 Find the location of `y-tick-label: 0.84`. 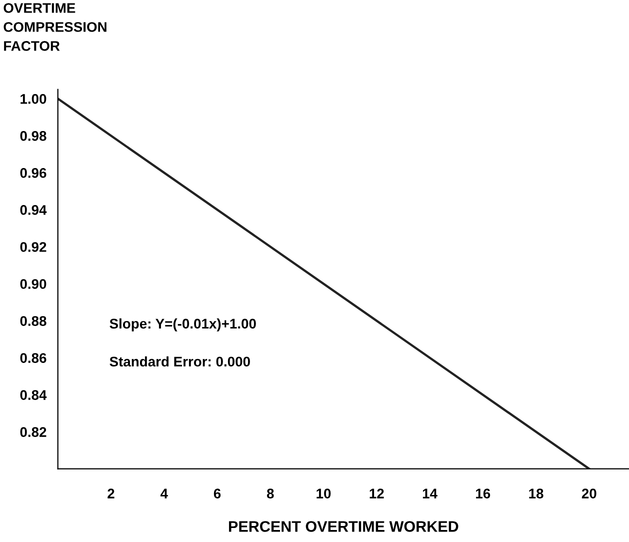

y-tick-label: 0.84 is located at coordinates (33, 395).